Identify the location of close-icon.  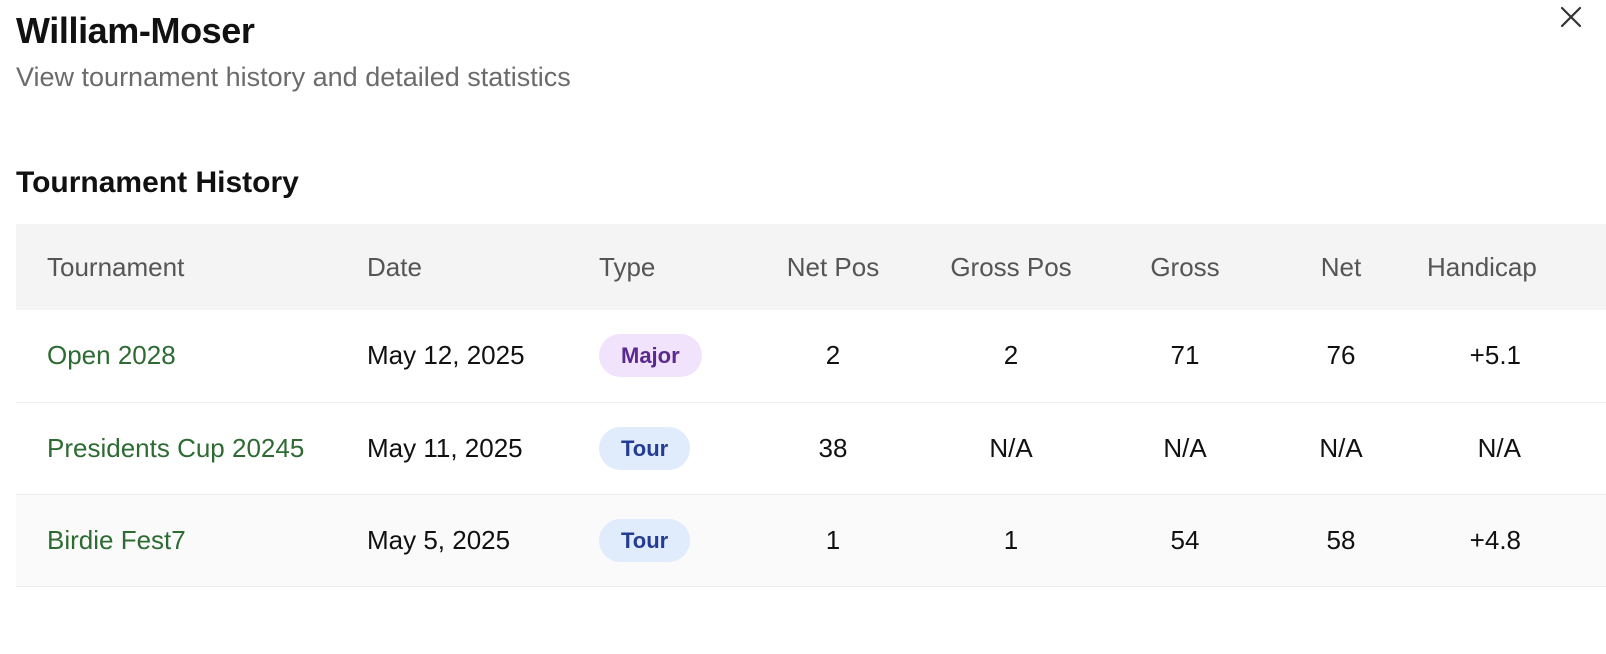
(1571, 17).